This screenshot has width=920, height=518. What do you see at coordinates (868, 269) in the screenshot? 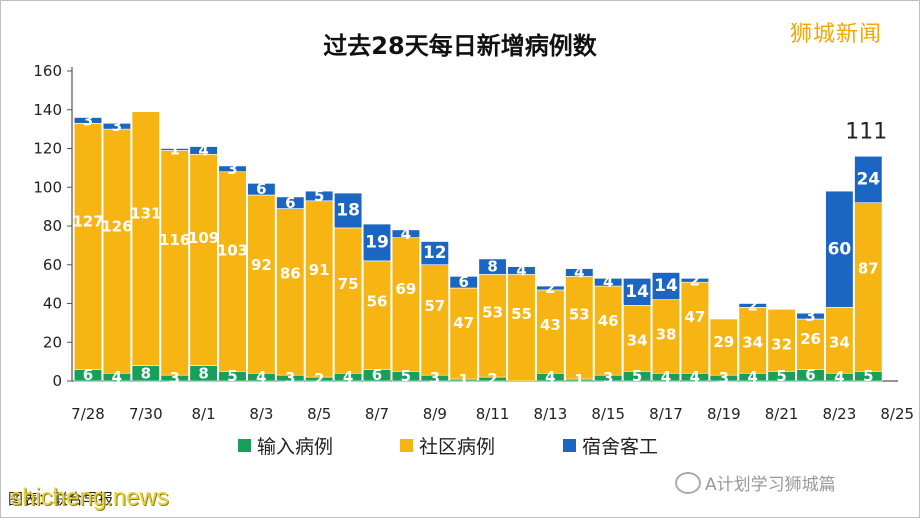
I see `data-label: 87` at bounding box center [868, 269].